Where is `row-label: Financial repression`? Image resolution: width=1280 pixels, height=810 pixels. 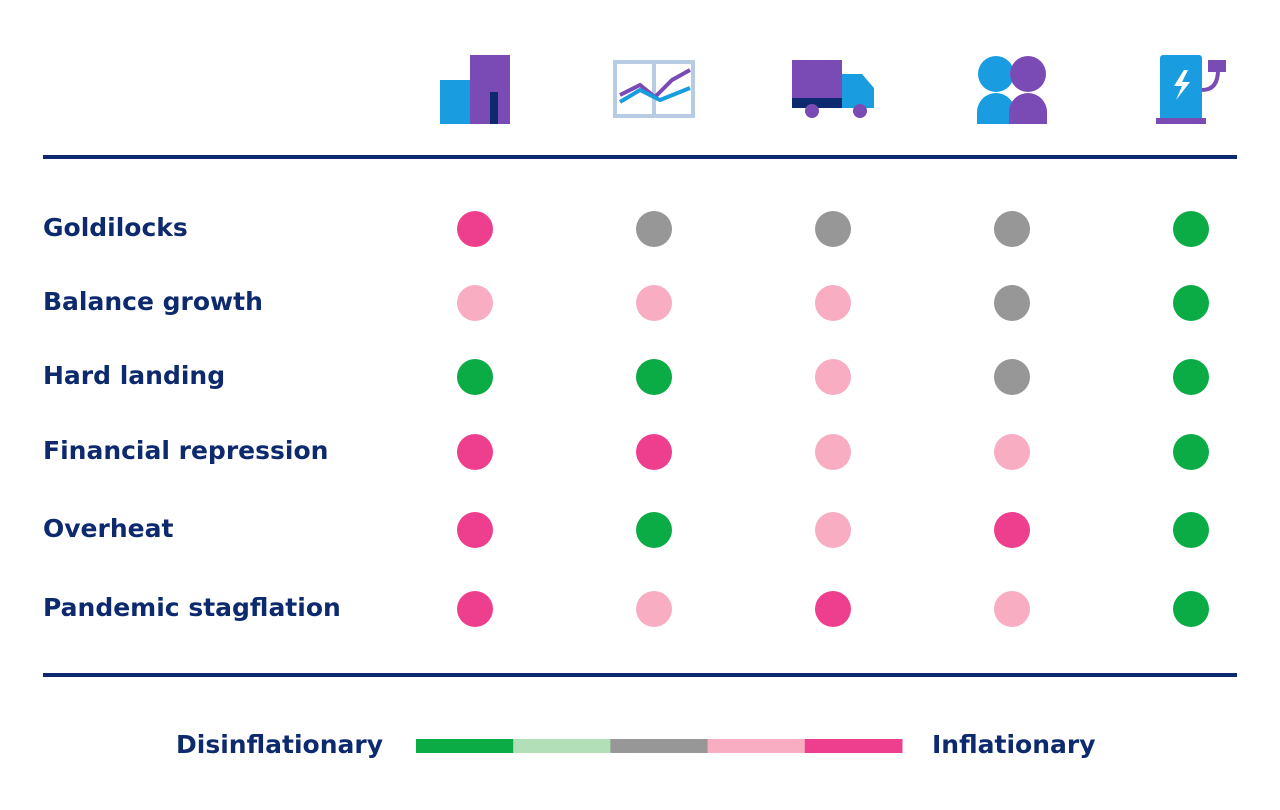 row-label: Financial repression is located at coordinates (185, 450).